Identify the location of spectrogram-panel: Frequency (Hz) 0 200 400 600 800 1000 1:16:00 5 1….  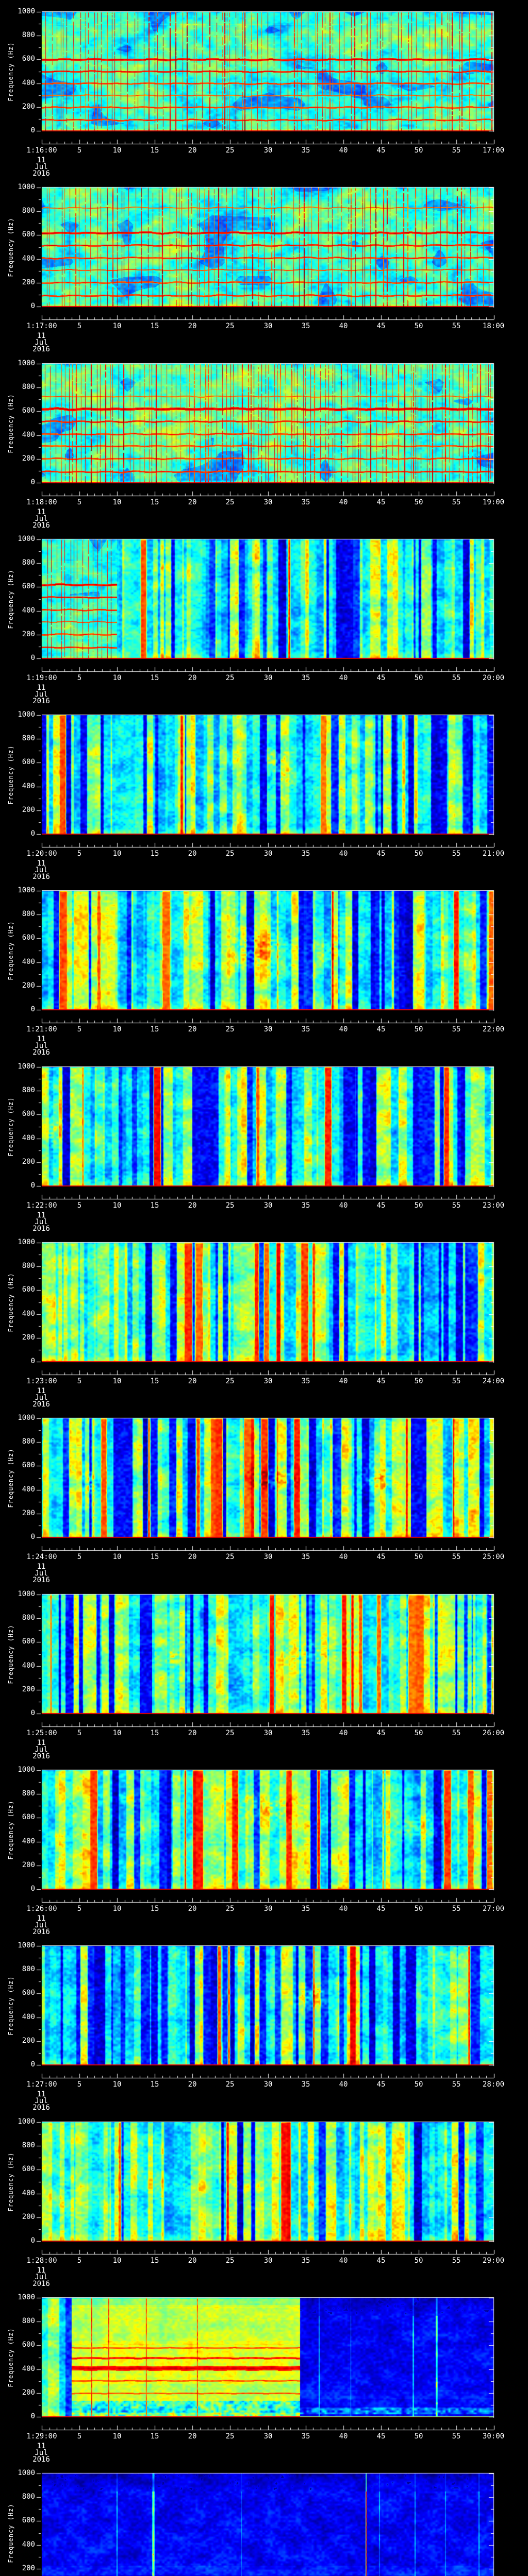
(264, 88).